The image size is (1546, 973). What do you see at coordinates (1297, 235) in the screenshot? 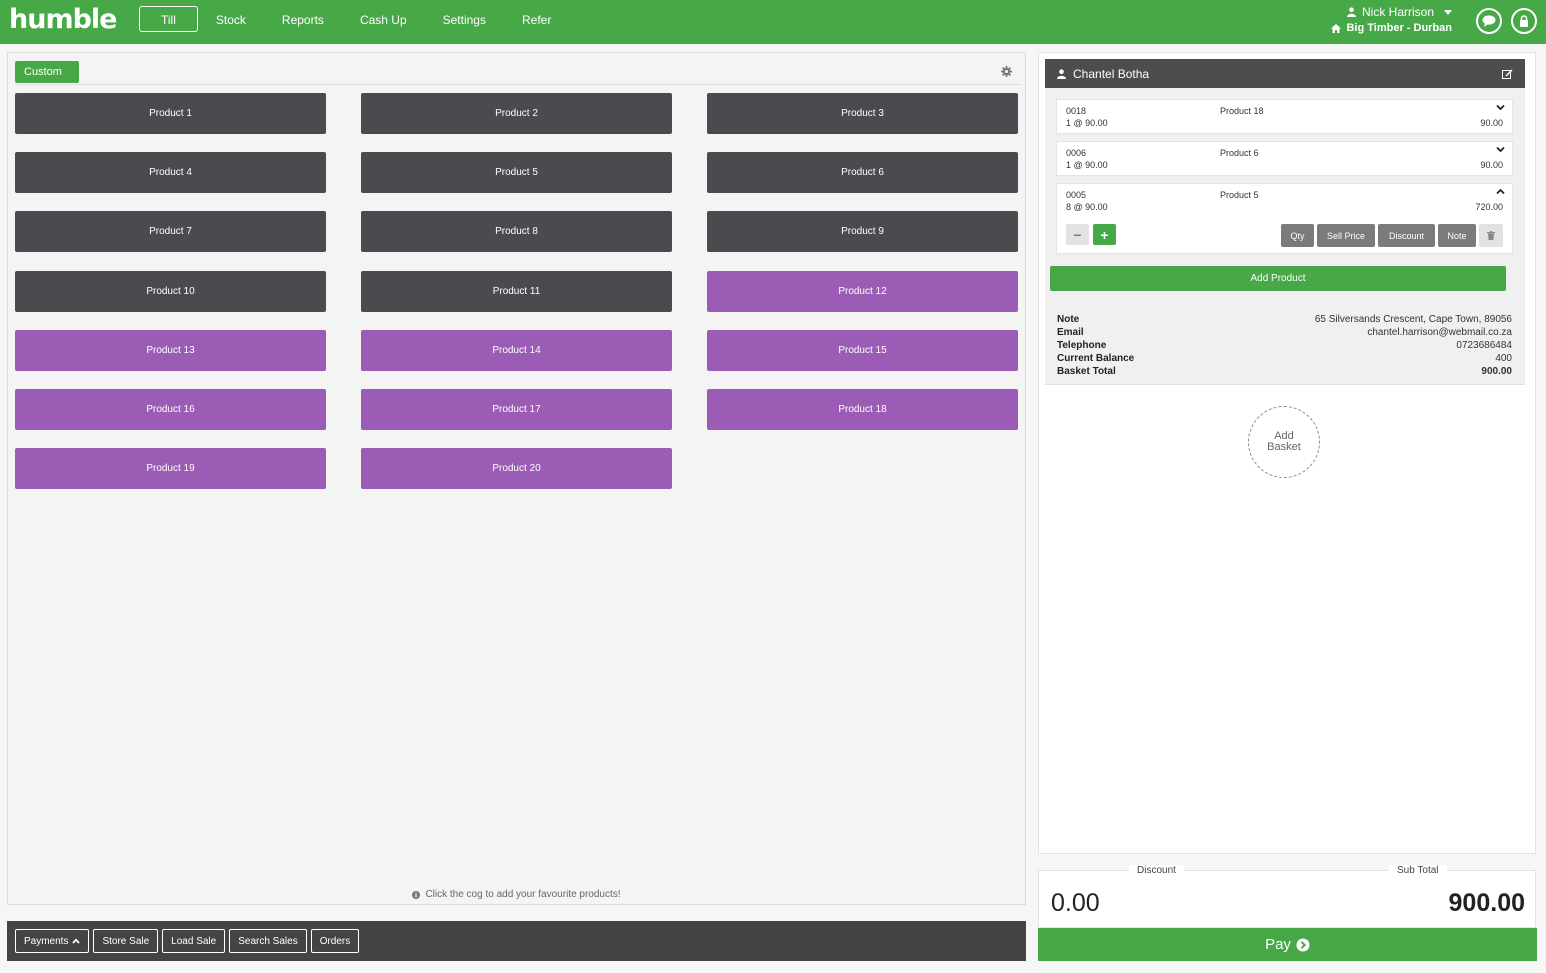
I see `qty-button: Qty` at bounding box center [1297, 235].